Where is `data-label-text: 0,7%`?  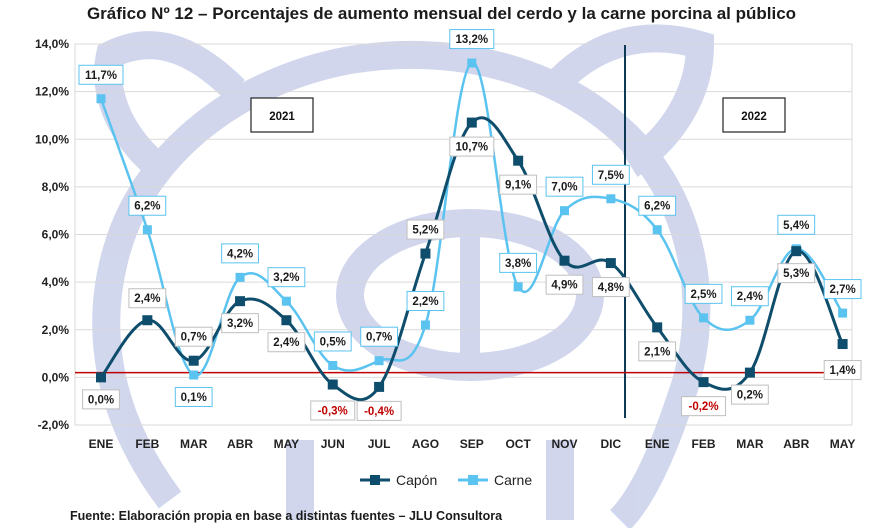
data-label-text: 0,7% is located at coordinates (379, 338).